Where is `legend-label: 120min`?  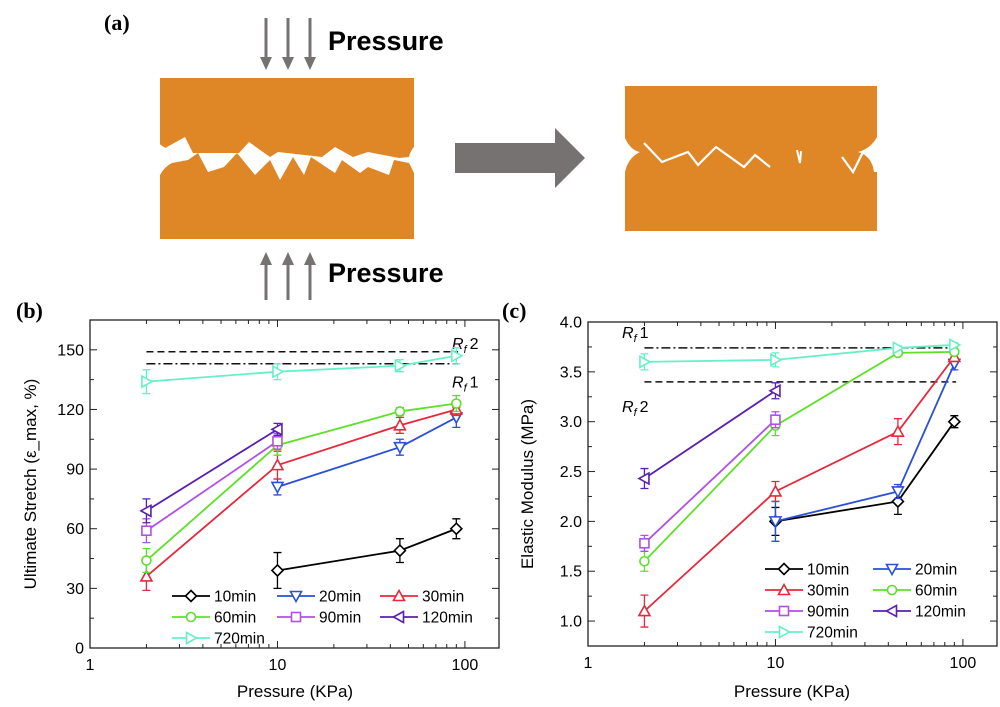
legend-label: 120min is located at coordinates (940, 612).